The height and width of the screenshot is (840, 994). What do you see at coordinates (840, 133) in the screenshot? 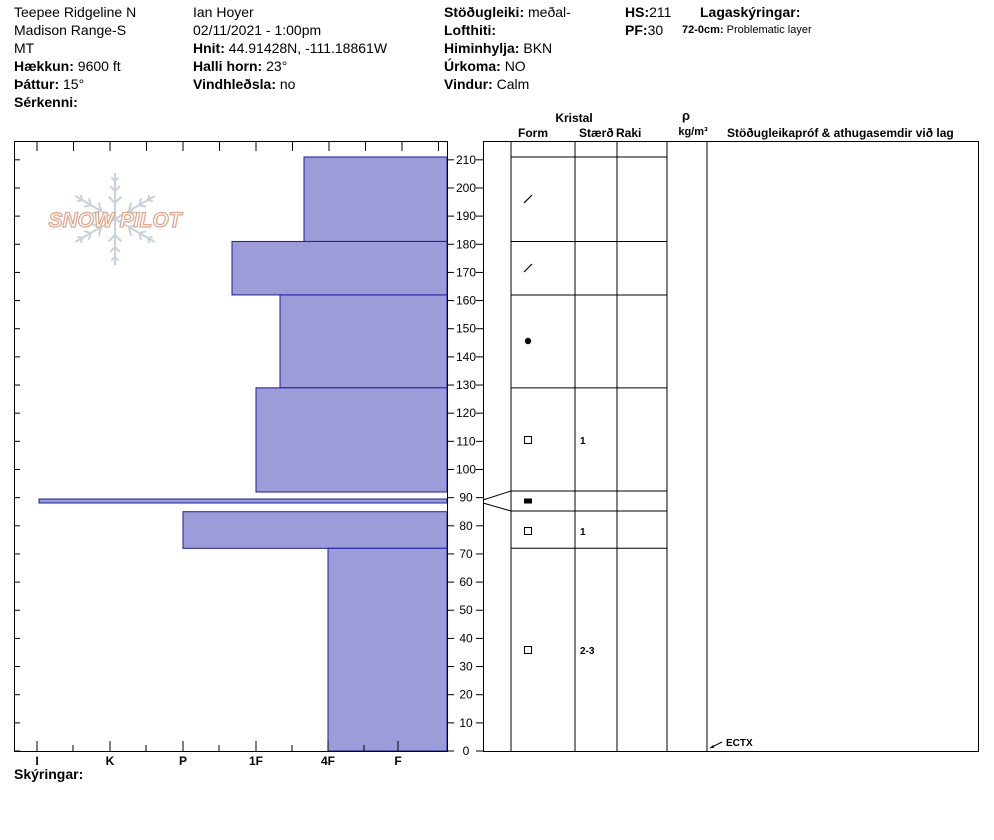
I see `tests-header: Stöðugleikapróf & athugasemdir við lag` at bounding box center [840, 133].